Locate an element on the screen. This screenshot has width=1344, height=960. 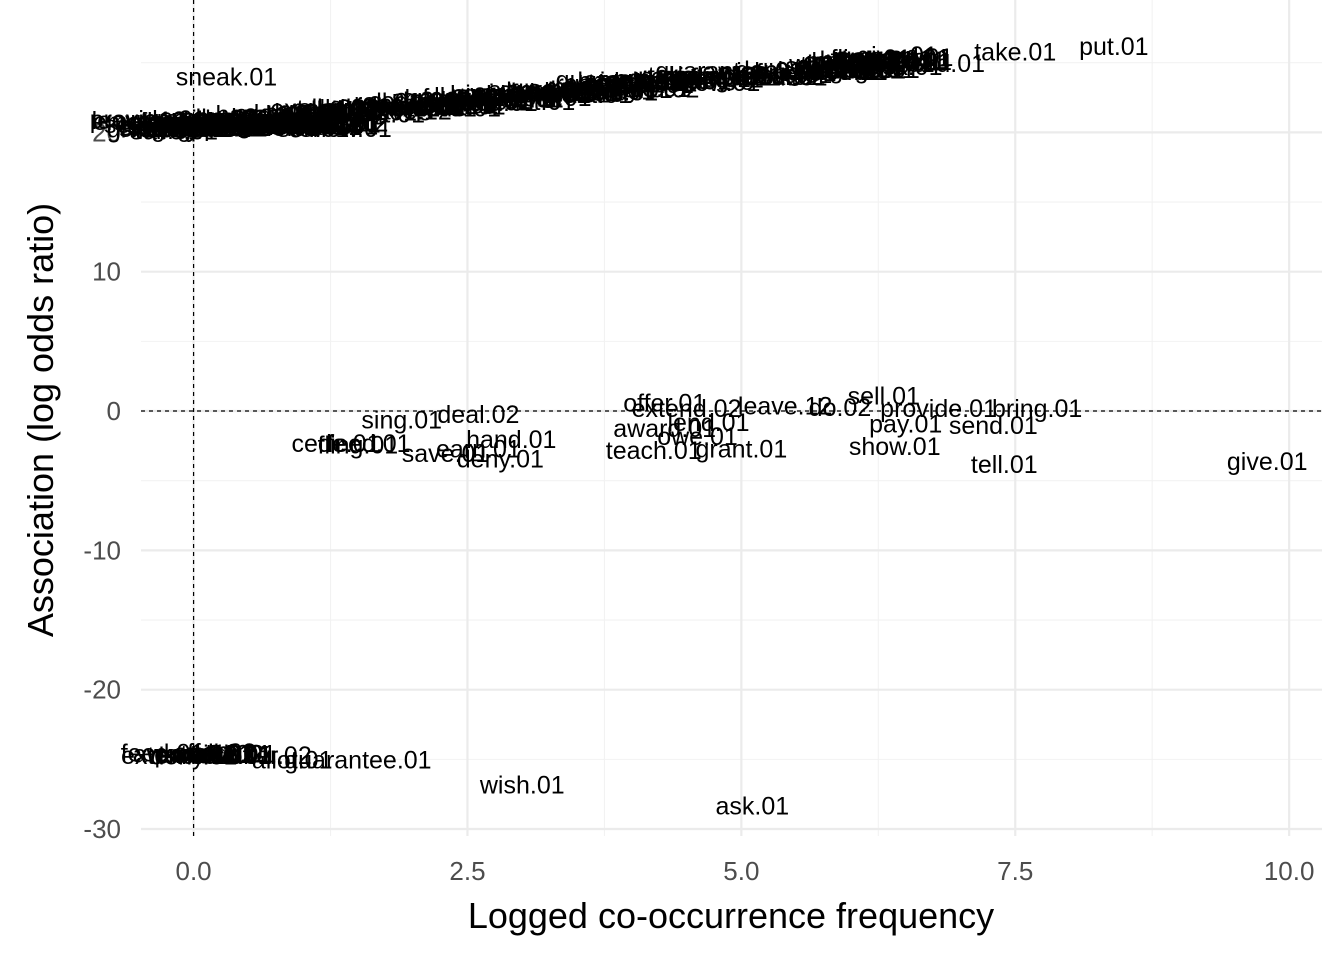
point-label: owe.01 is located at coordinates (792, 75).